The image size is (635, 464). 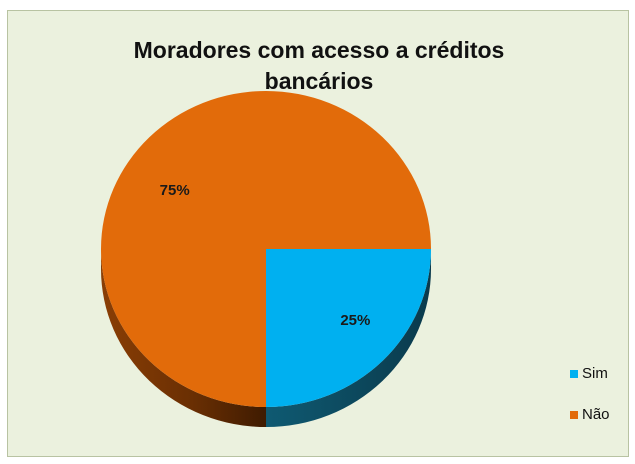 I want to click on legend: Sim Não, so click(x=590, y=404).